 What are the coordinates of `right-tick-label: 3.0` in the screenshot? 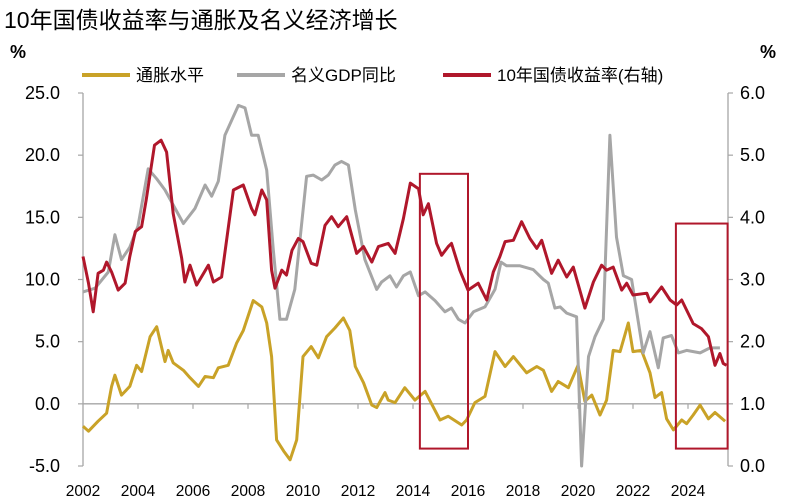 It's located at (752, 280).